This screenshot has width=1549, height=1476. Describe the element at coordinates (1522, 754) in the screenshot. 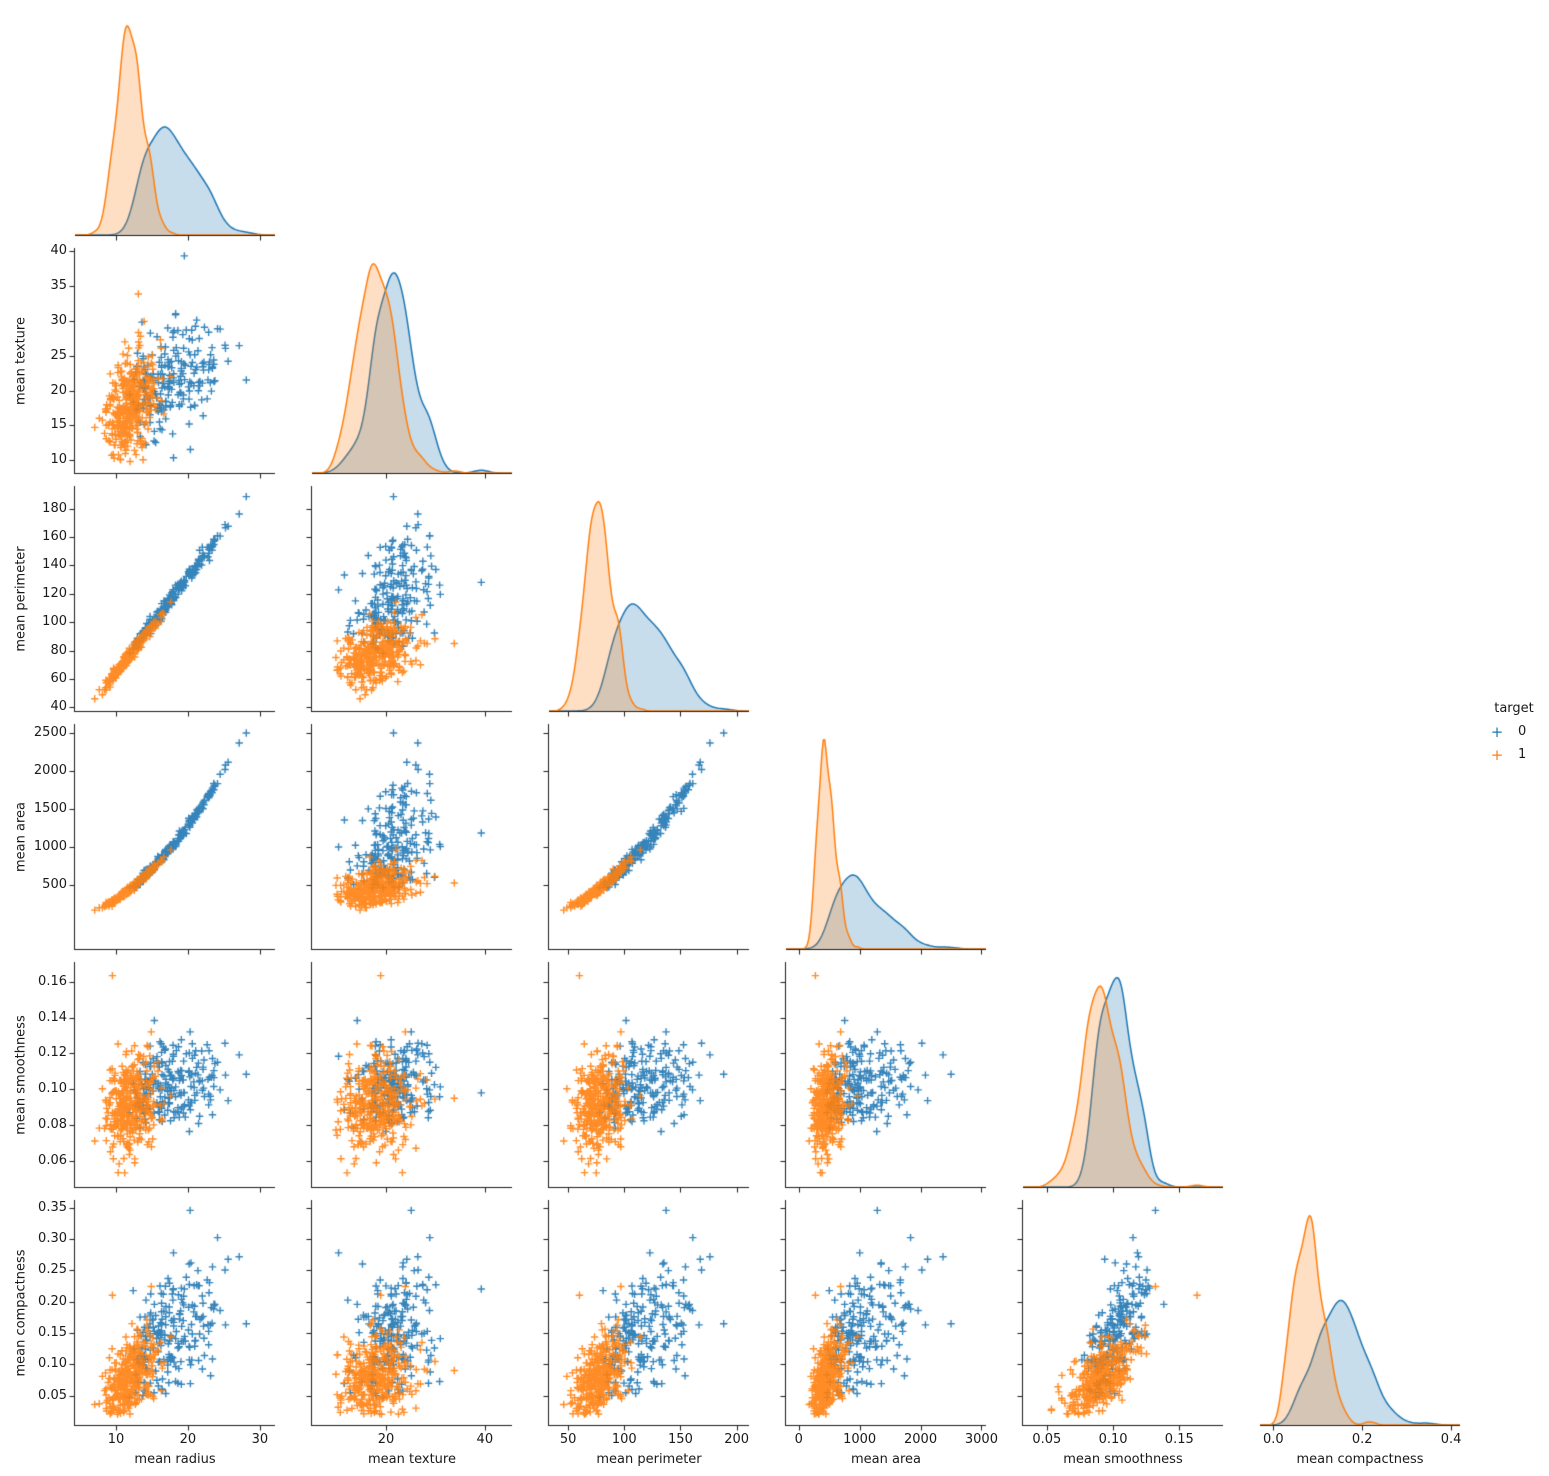

I see `legend-item-label: 1` at that location.